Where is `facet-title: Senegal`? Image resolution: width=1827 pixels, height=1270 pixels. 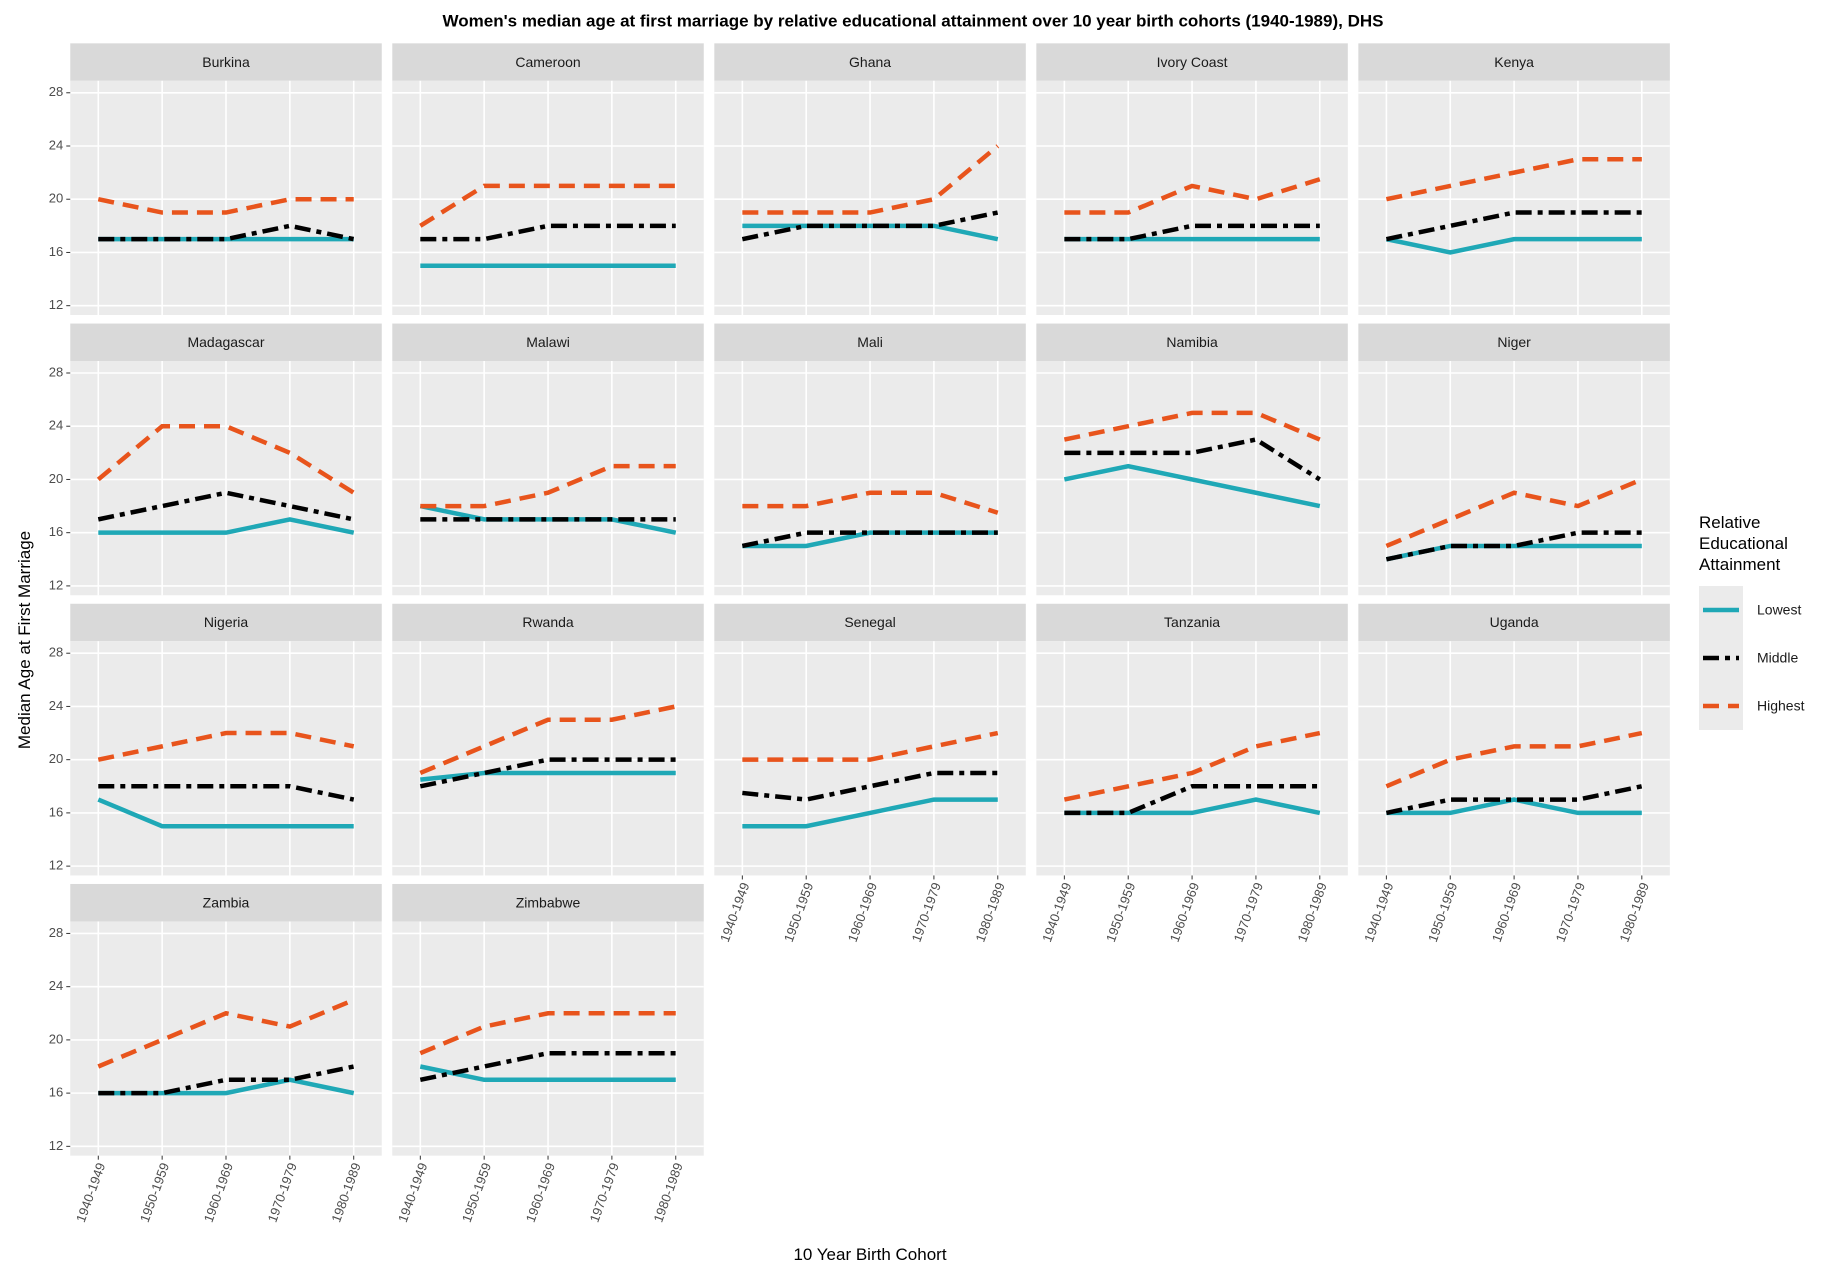 facet-title: Senegal is located at coordinates (869, 622).